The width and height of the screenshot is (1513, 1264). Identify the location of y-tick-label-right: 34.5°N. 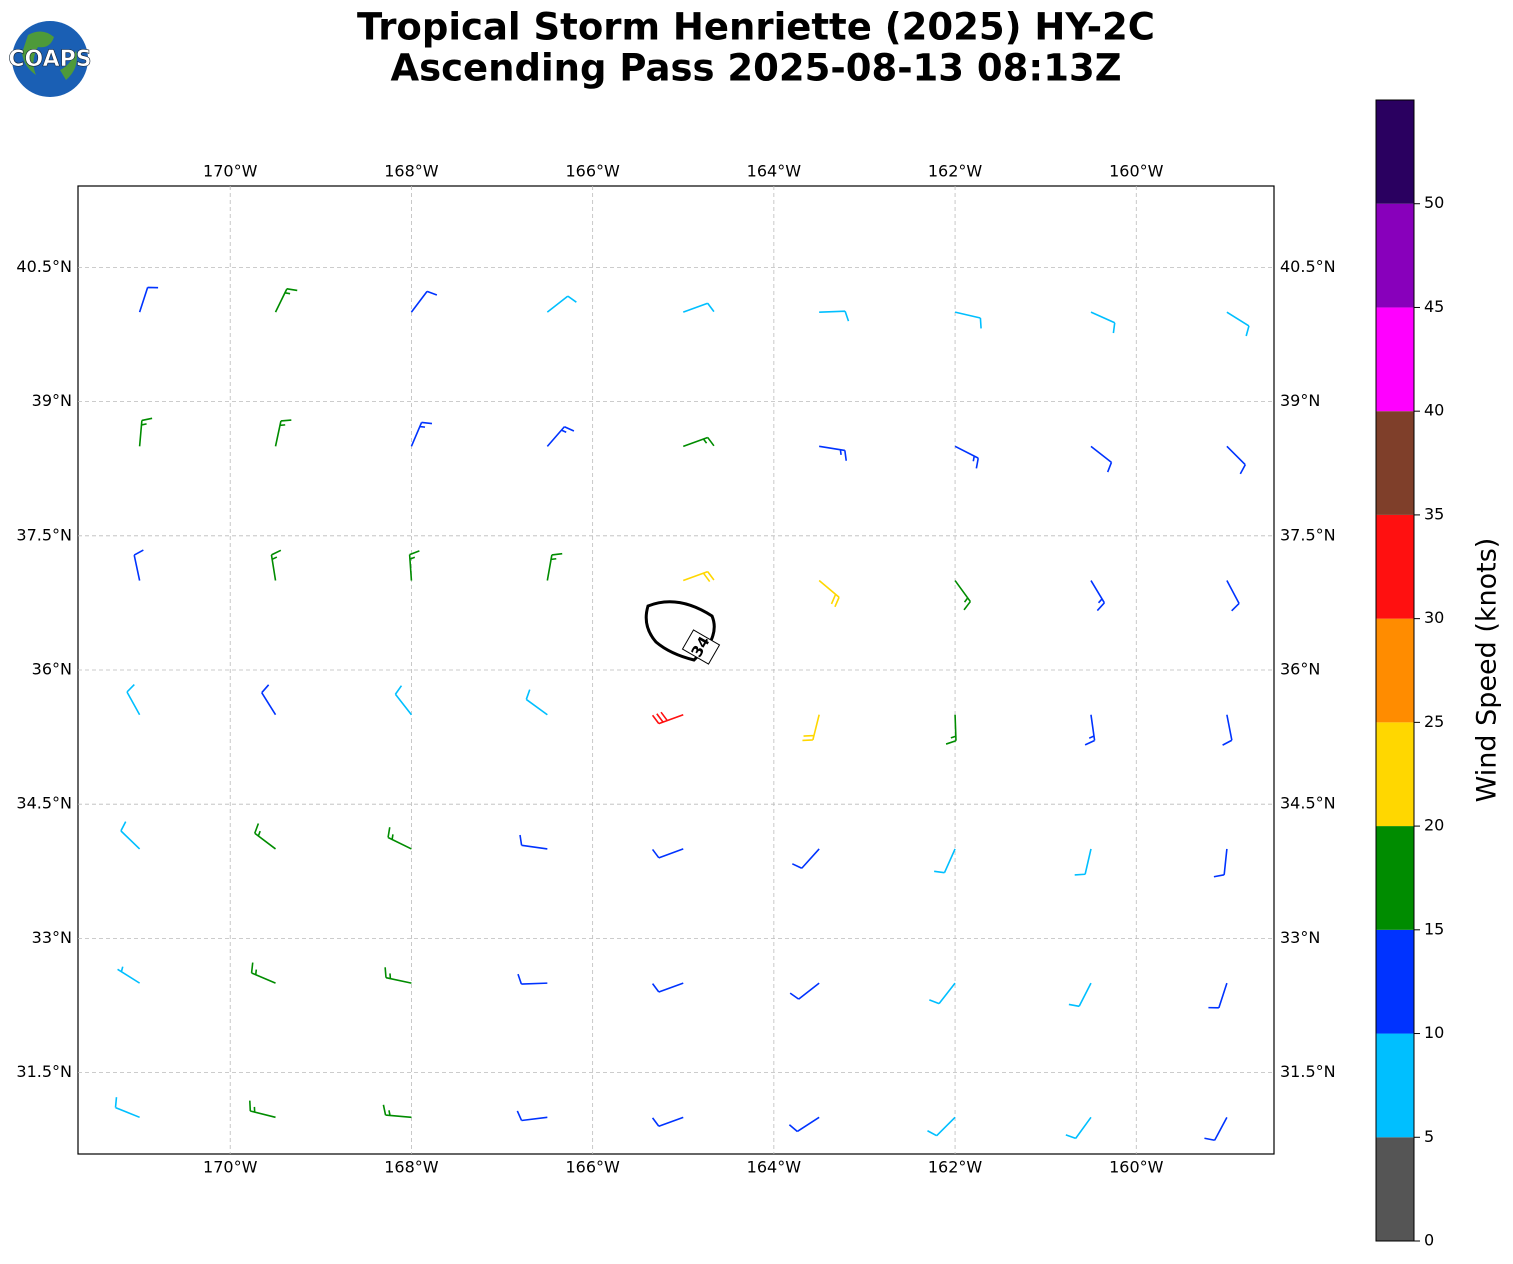
(1308, 803).